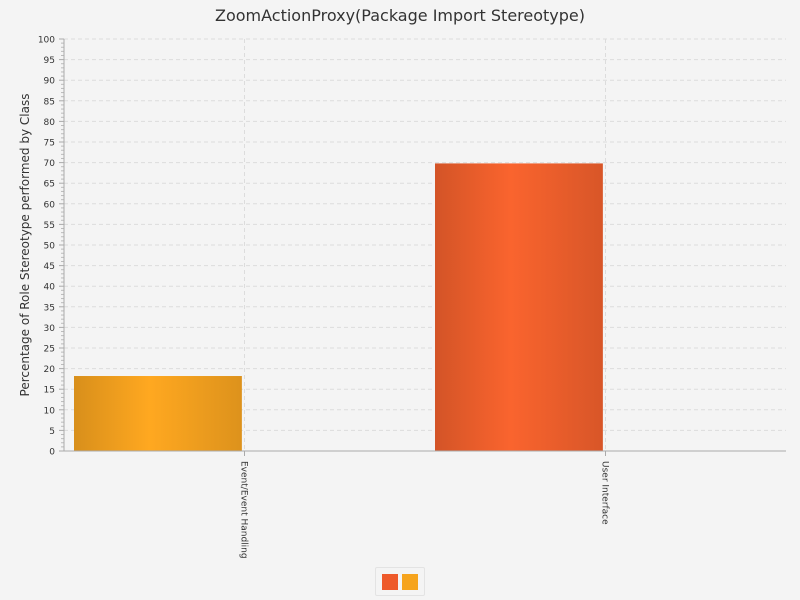 This screenshot has width=800, height=600. What do you see at coordinates (49, 308) in the screenshot?
I see `y-tick-label: 35` at bounding box center [49, 308].